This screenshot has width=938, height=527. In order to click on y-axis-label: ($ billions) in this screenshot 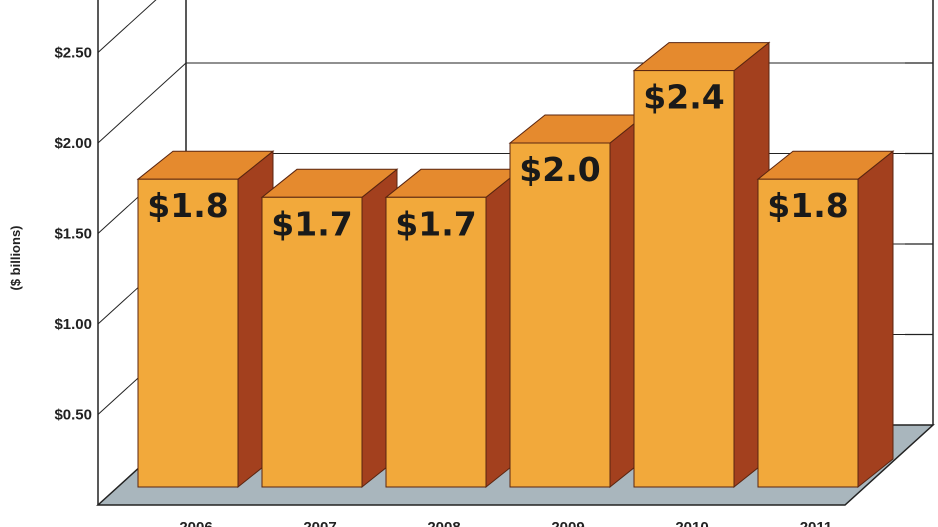, I will do `click(15, 258)`.